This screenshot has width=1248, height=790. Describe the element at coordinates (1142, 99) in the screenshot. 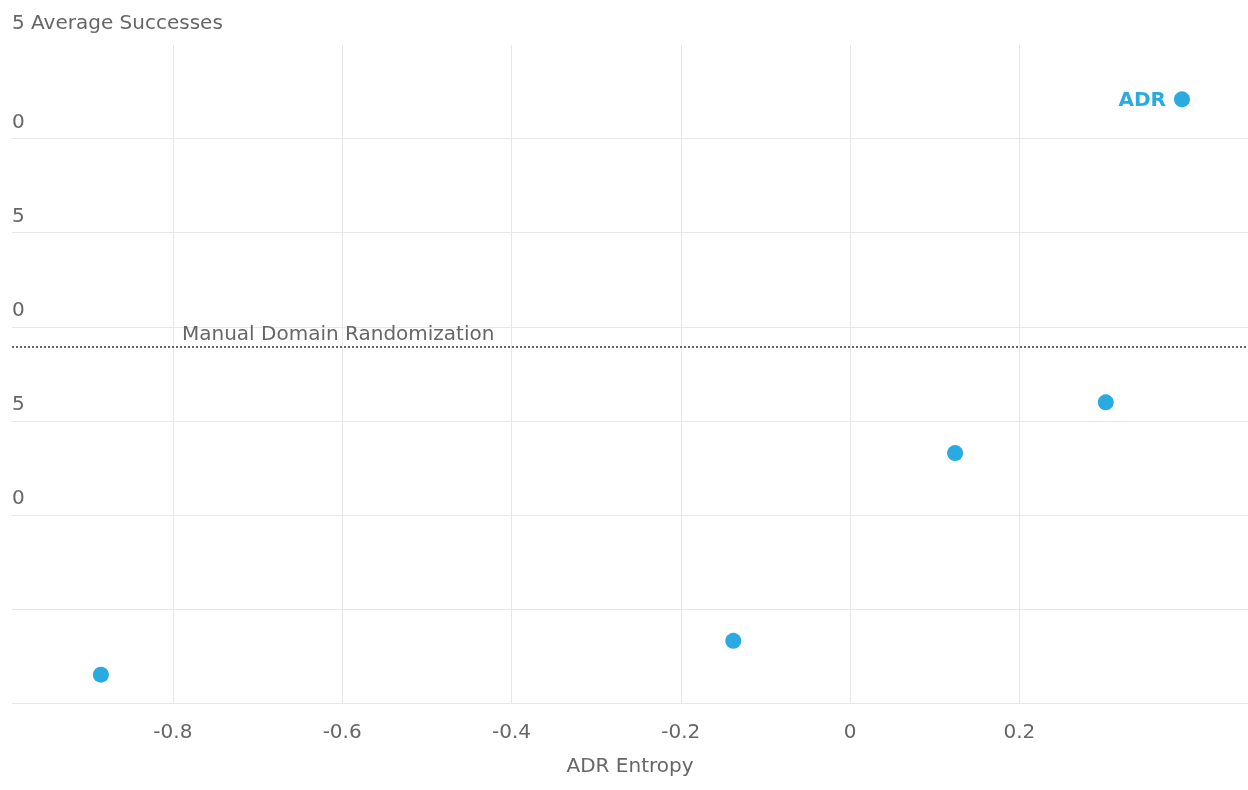

I see `annotation: ADR` at that location.